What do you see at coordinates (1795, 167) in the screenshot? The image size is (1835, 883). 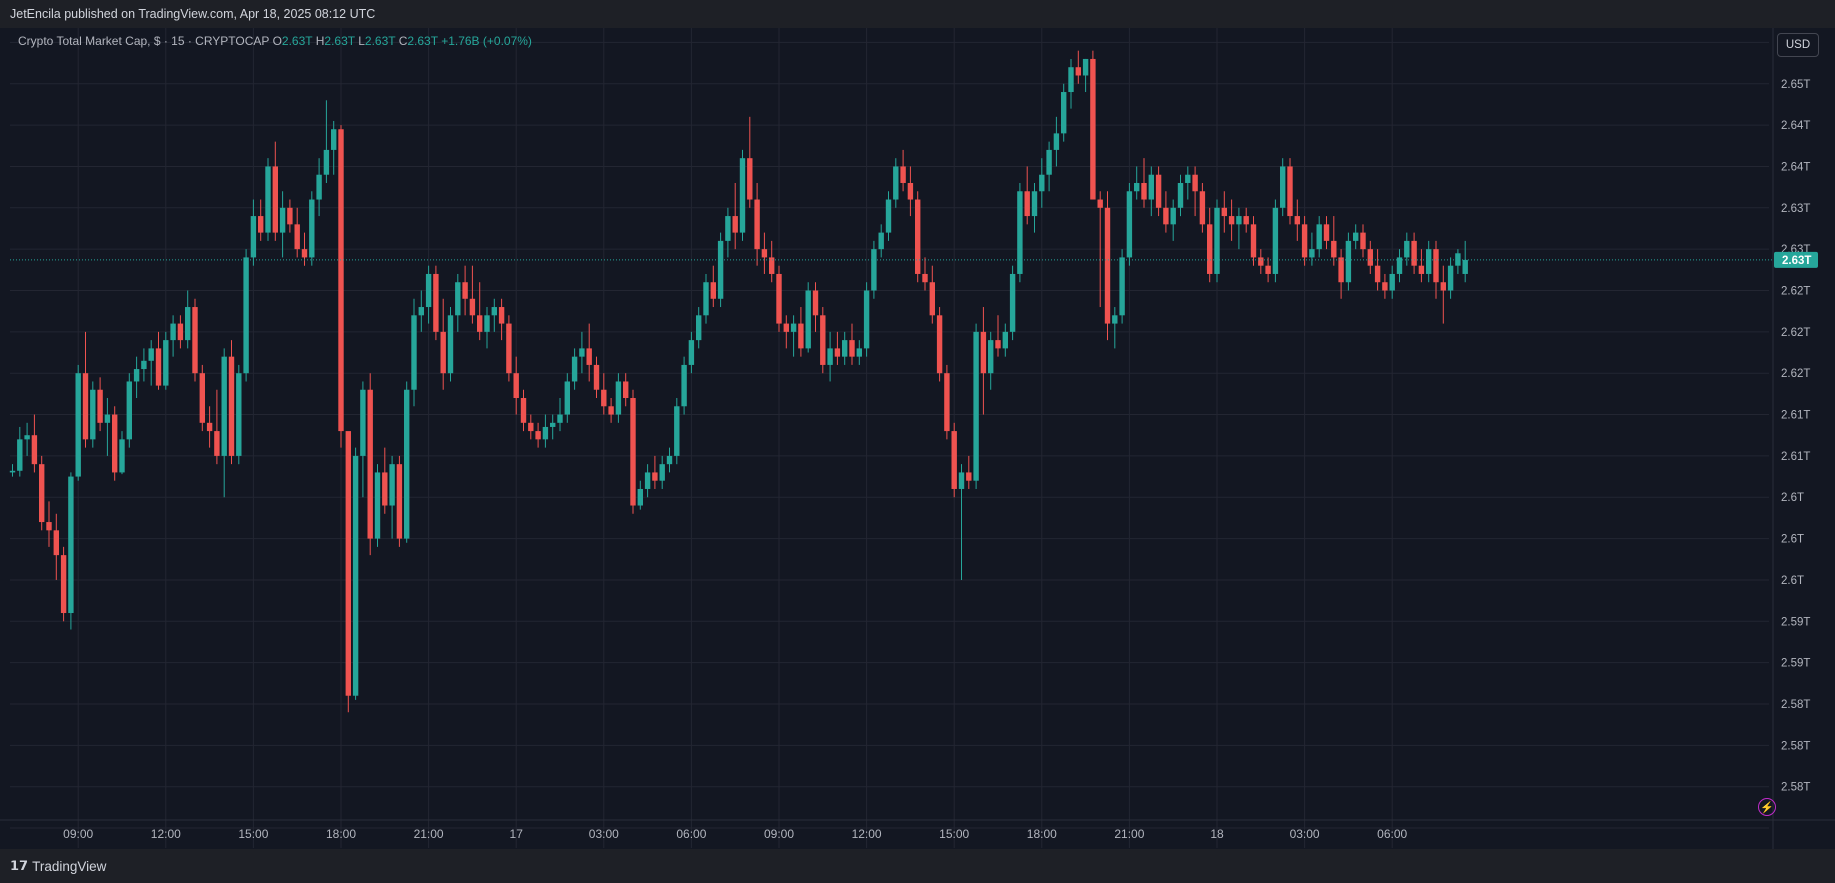 I see `price-tick-label: 2.64T` at bounding box center [1795, 167].